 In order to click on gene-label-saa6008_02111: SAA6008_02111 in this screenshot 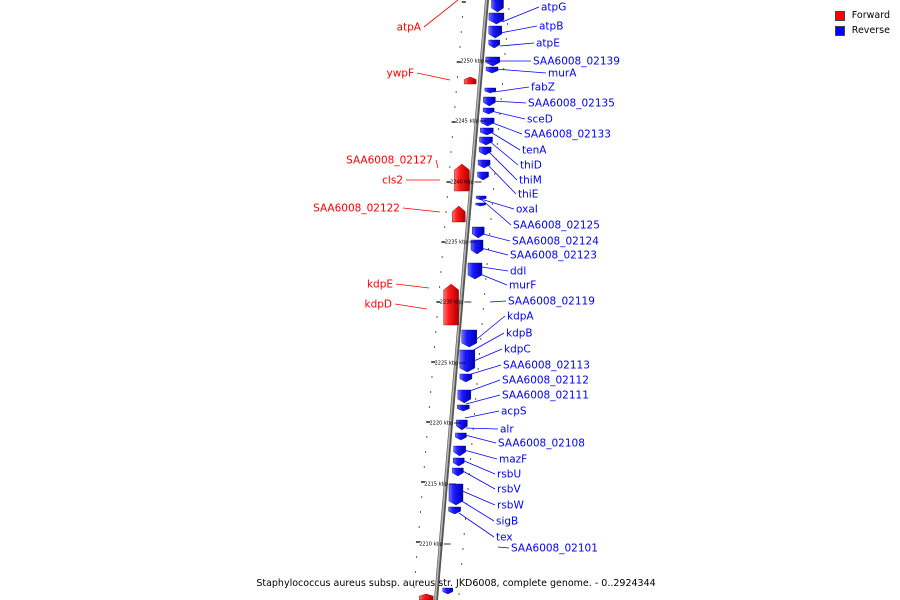, I will do `click(545, 396)`.